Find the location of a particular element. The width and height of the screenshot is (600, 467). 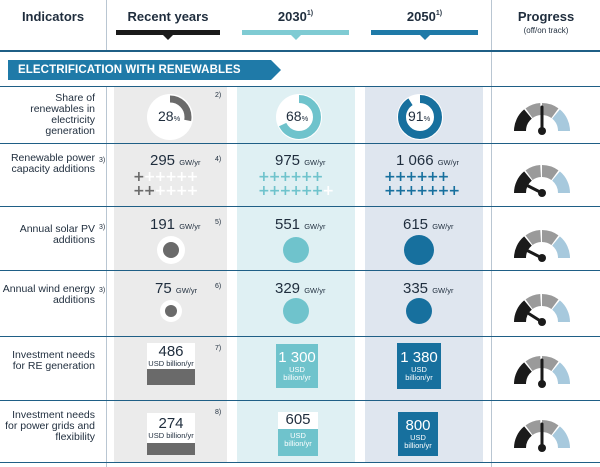

header-recent-pointer is located at coordinates (168, 36).